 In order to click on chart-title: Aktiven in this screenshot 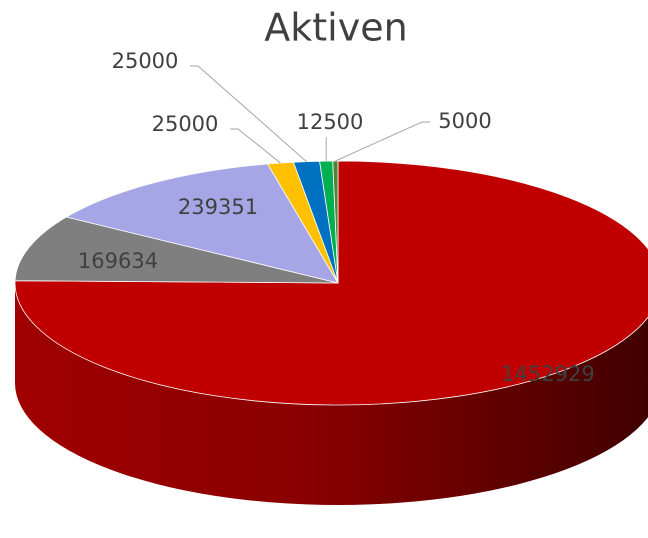, I will do `click(335, 28)`.